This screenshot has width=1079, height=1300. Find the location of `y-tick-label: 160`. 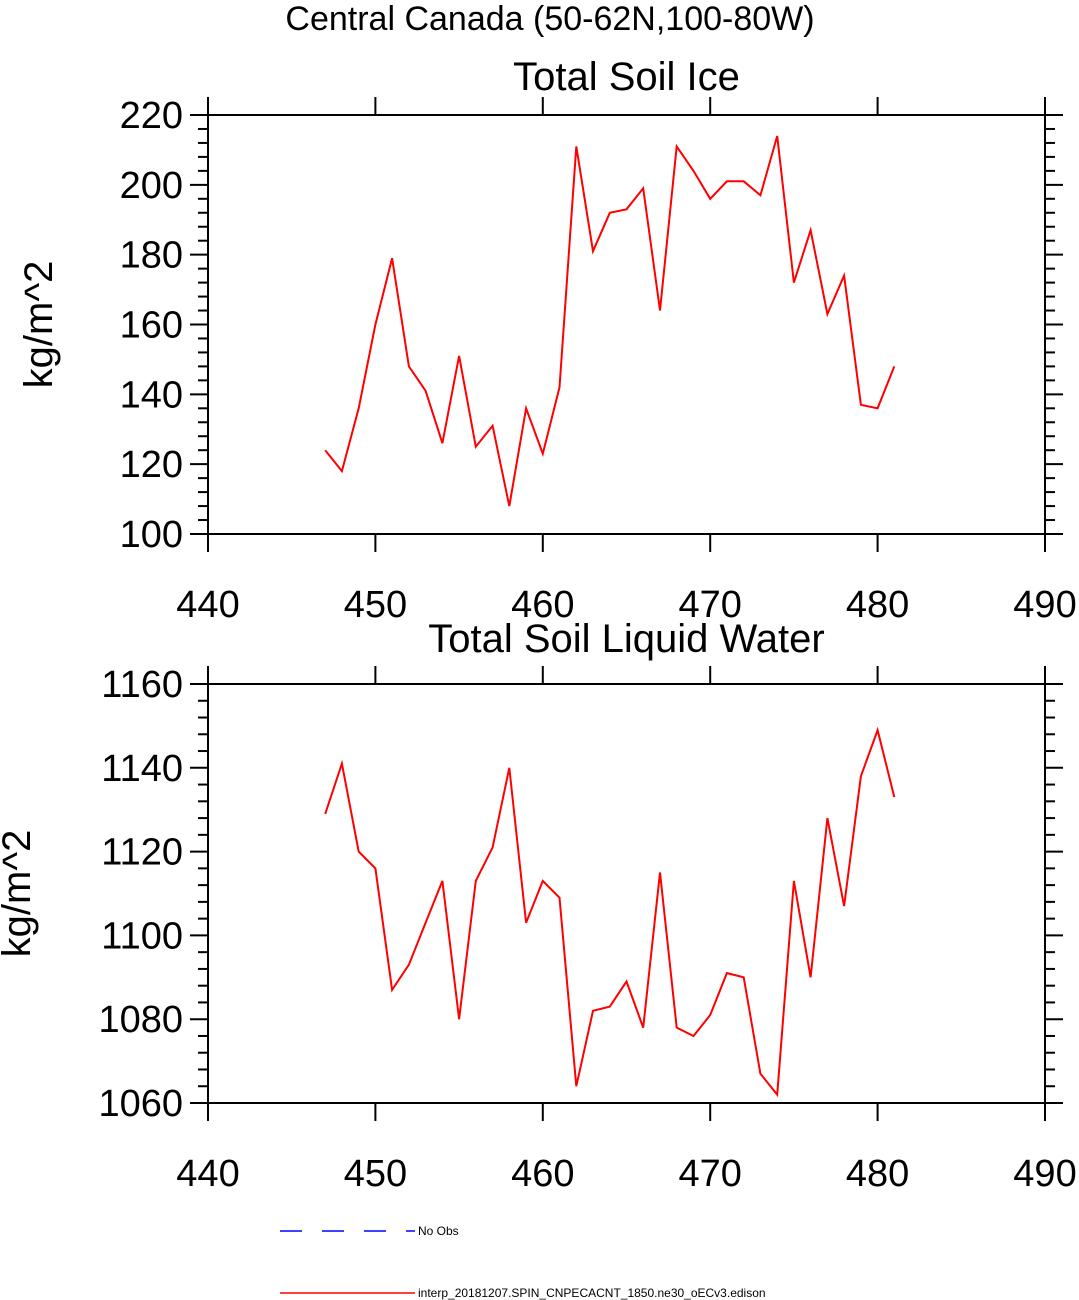

y-tick-label: 160 is located at coordinates (151, 326).